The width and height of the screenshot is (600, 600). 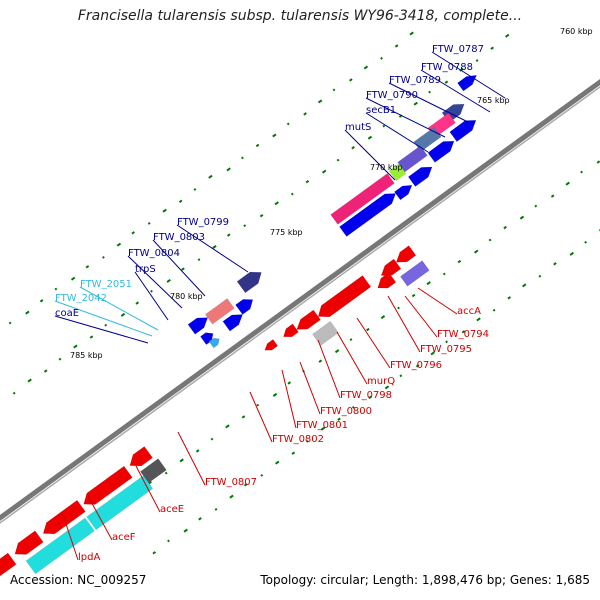 I want to click on label-coae: coaE, so click(x=67, y=313).